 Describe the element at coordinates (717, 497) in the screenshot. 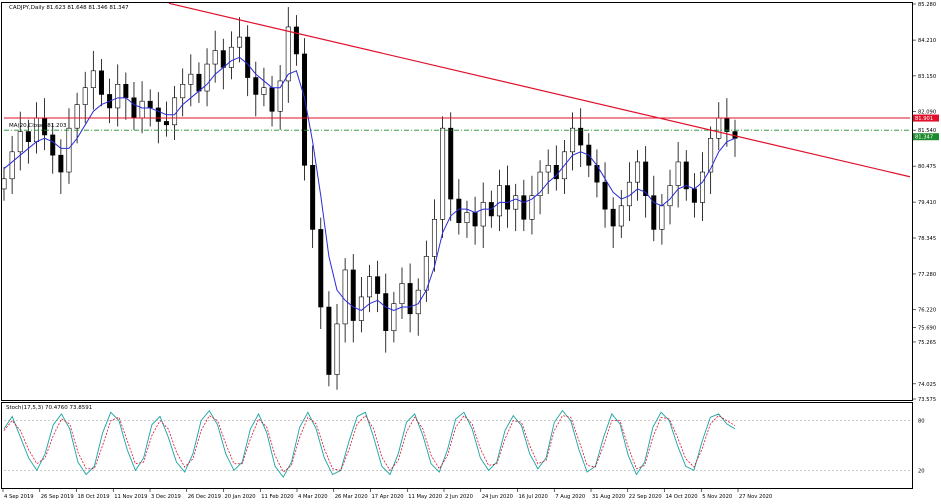

I see `time-tick-label: 5 Nov 2020` at that location.